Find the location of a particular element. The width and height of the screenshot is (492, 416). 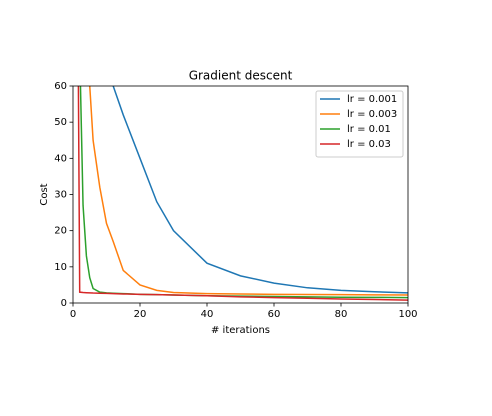

y-tick-label: 0 is located at coordinates (64, 303).